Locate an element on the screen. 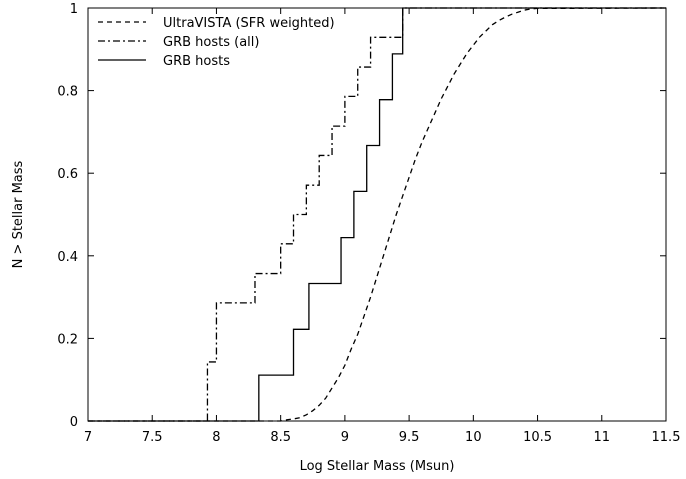 The image size is (686, 479). y-tick-label: 0.8 is located at coordinates (67, 92).